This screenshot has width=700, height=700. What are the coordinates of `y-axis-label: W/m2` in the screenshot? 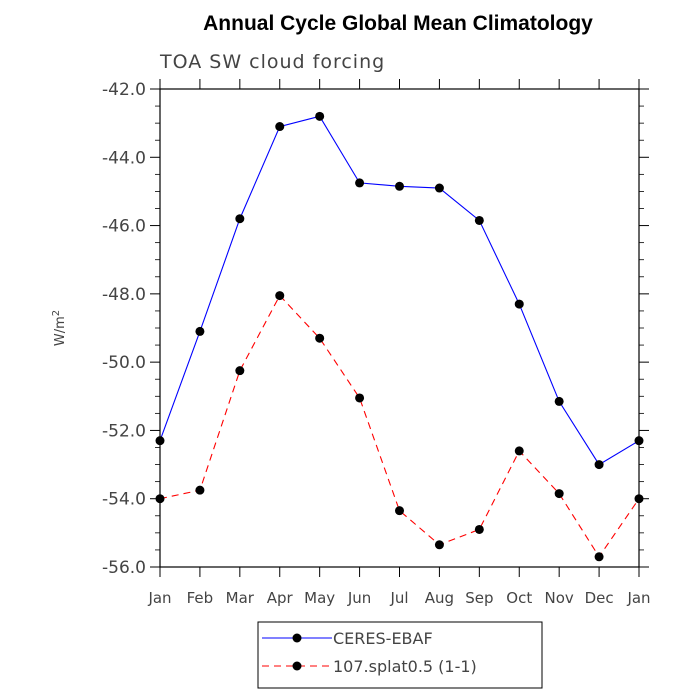 It's located at (59, 328).